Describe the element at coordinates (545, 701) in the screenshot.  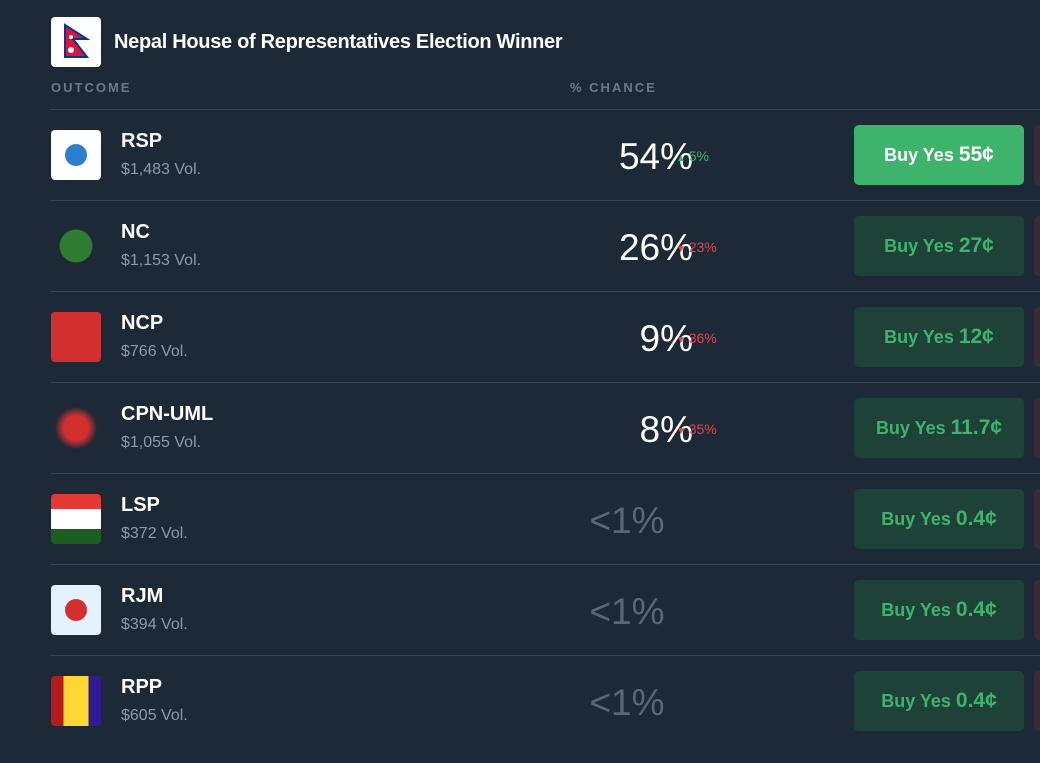
I see `outcome-row: RPP $605 Vol. <1% Buy Yes 0.4¢` at that location.